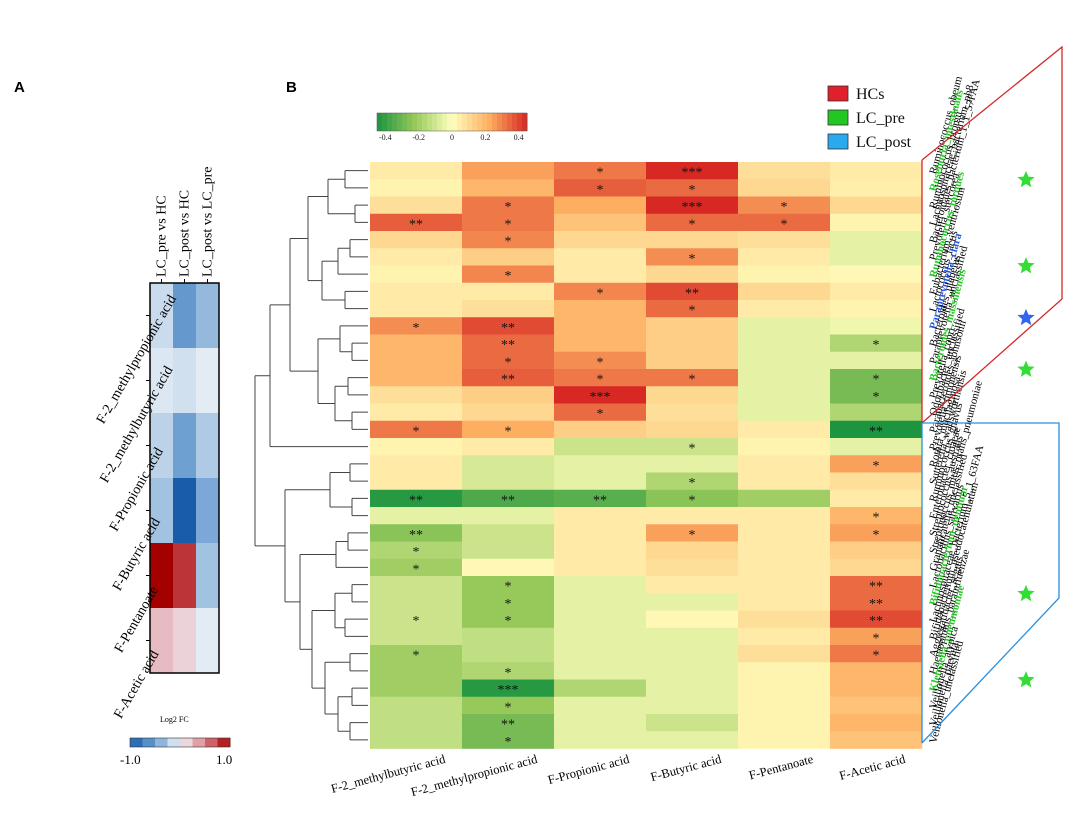  What do you see at coordinates (162, 236) in the screenshot?
I see `panel-a-column-label: LC_pre vs HC` at bounding box center [162, 236].